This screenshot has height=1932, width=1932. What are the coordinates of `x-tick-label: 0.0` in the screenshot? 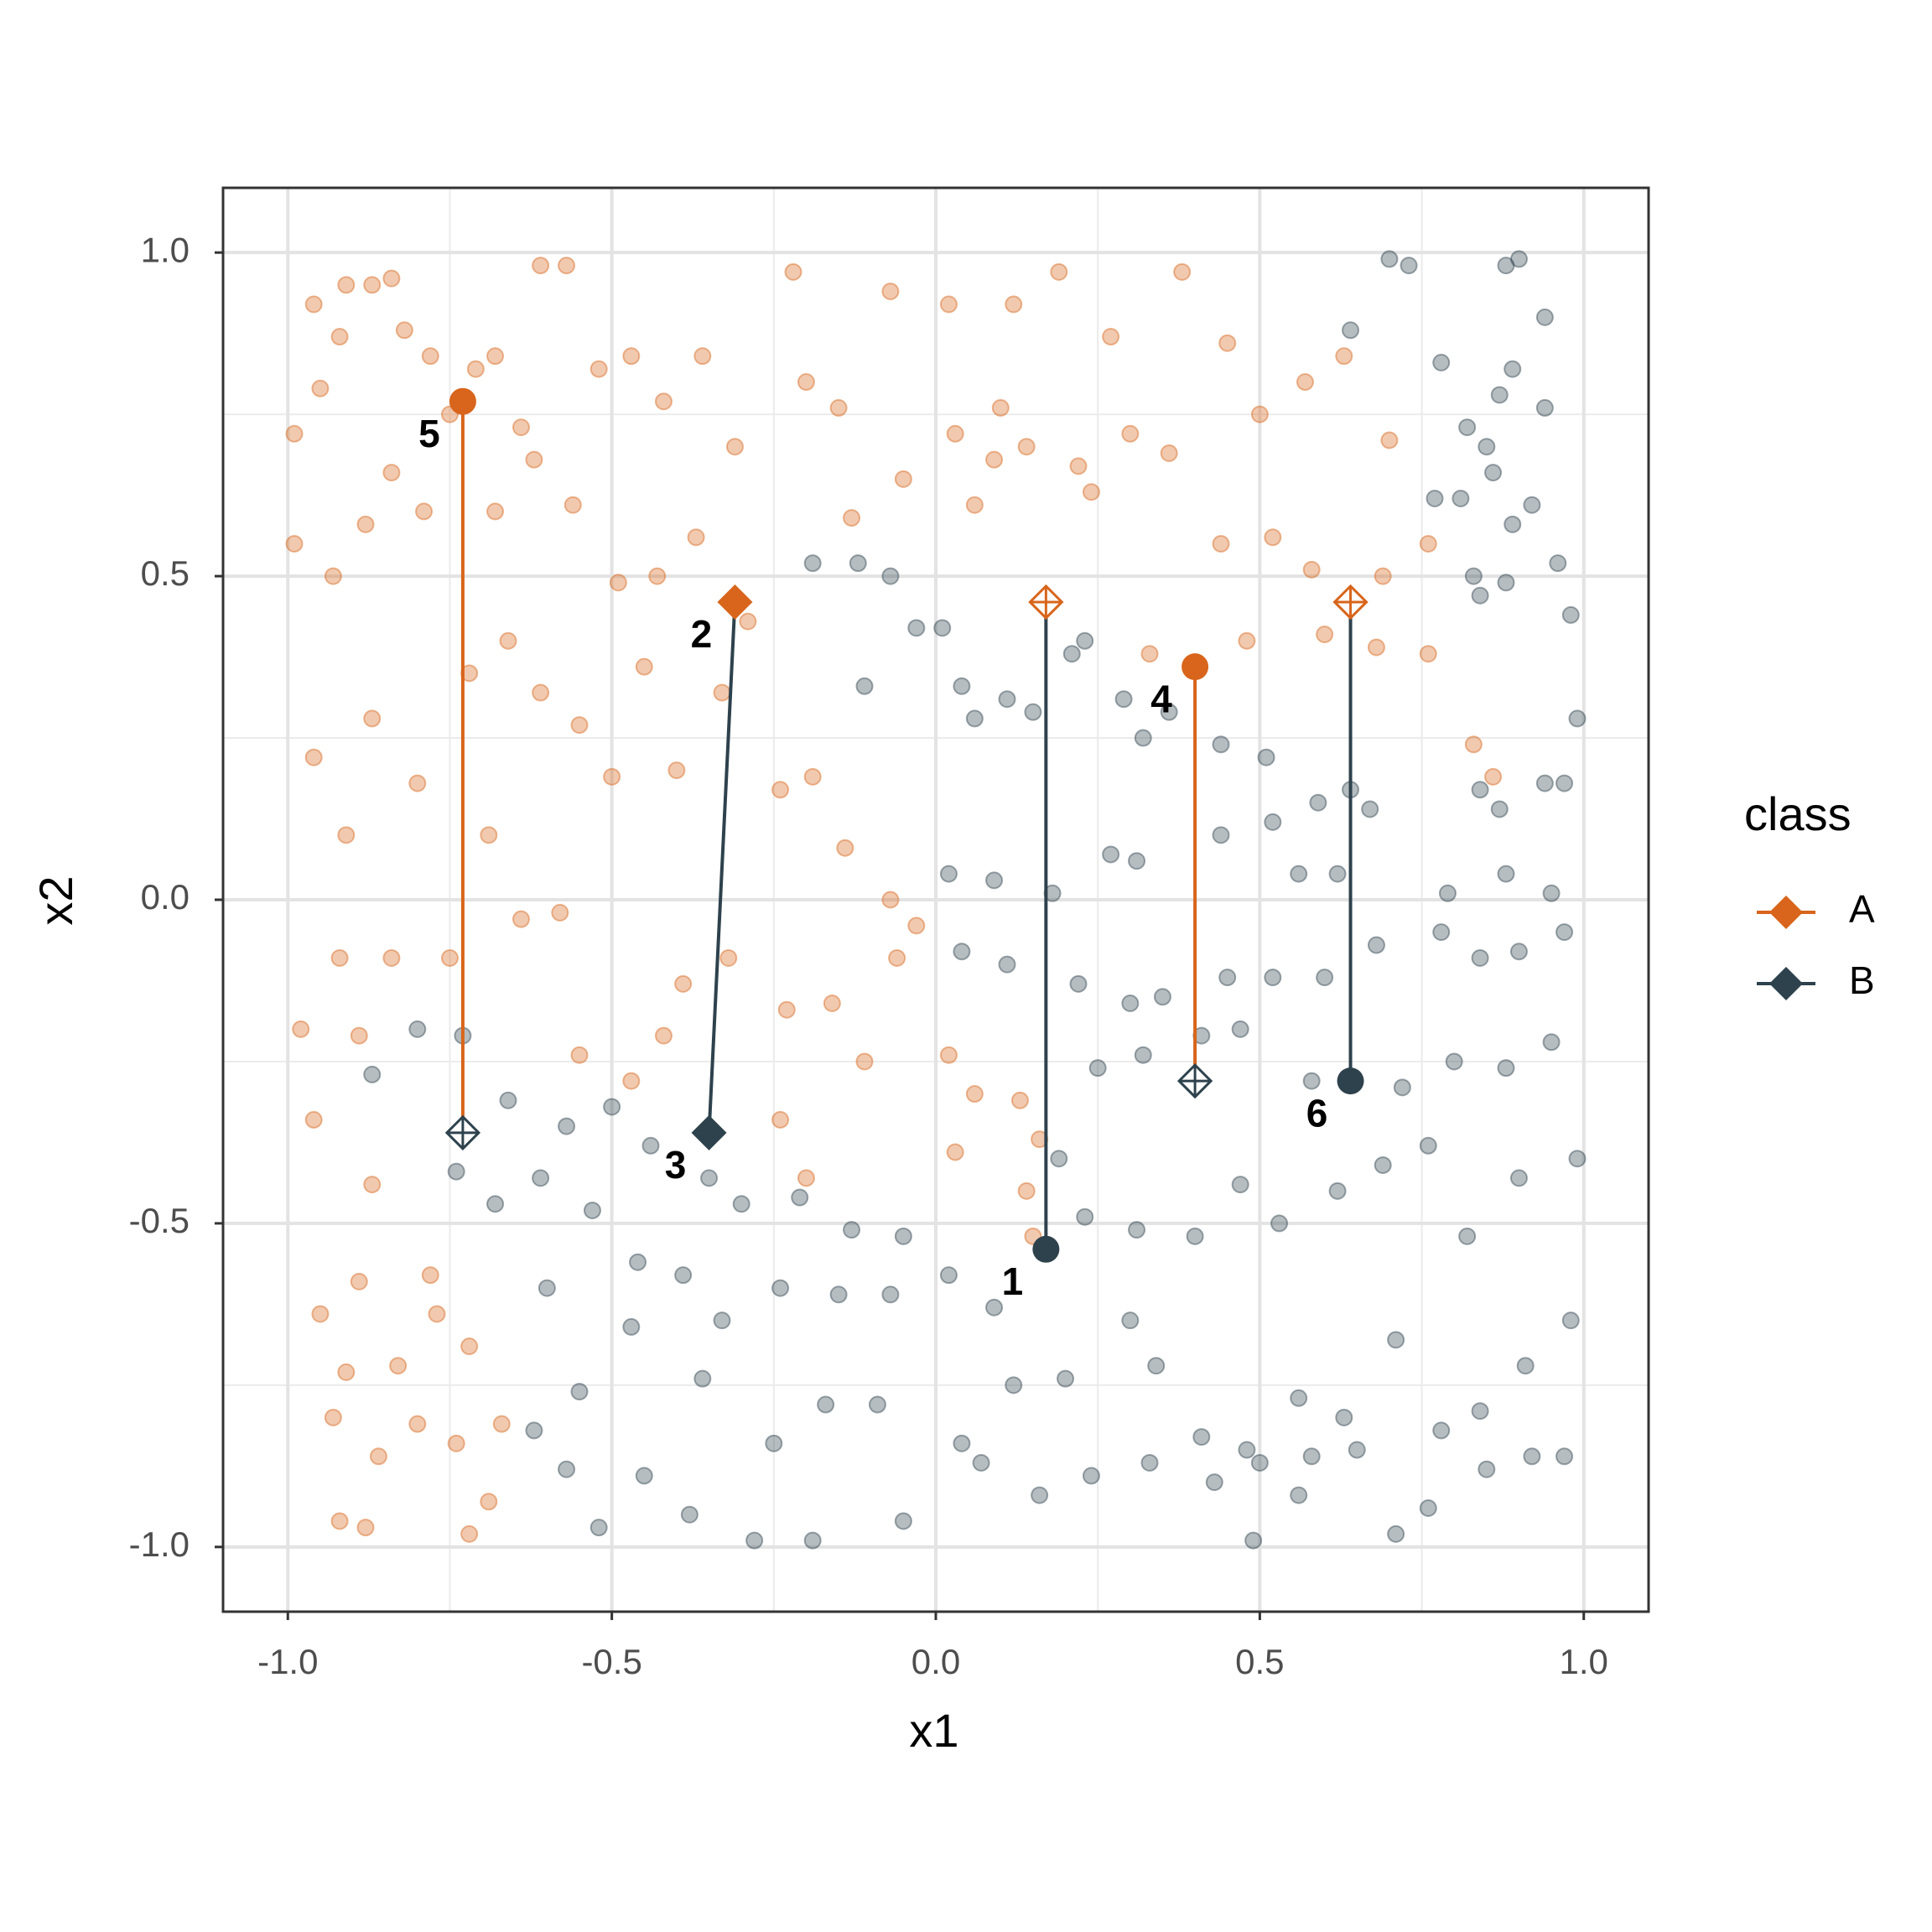 It's located at (935, 1661).